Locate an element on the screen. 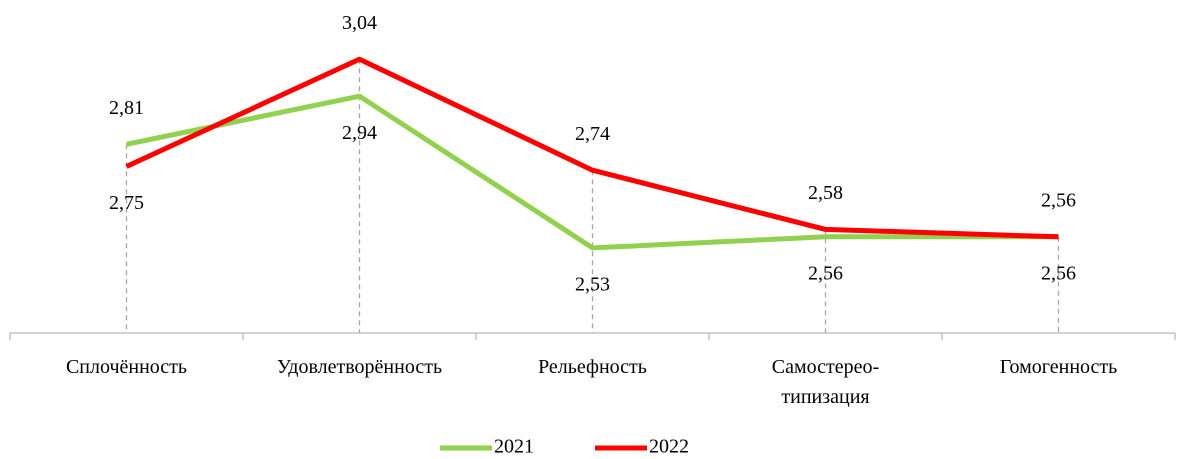 The height and width of the screenshot is (459, 1184). value-label: 2,94 is located at coordinates (359, 133).